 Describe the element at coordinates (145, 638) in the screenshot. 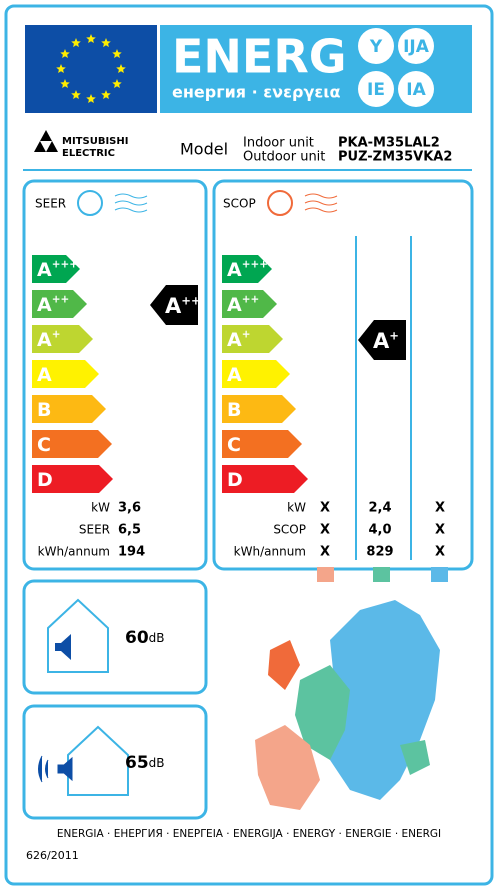

I see `indoor-noise: 60dB` at that location.